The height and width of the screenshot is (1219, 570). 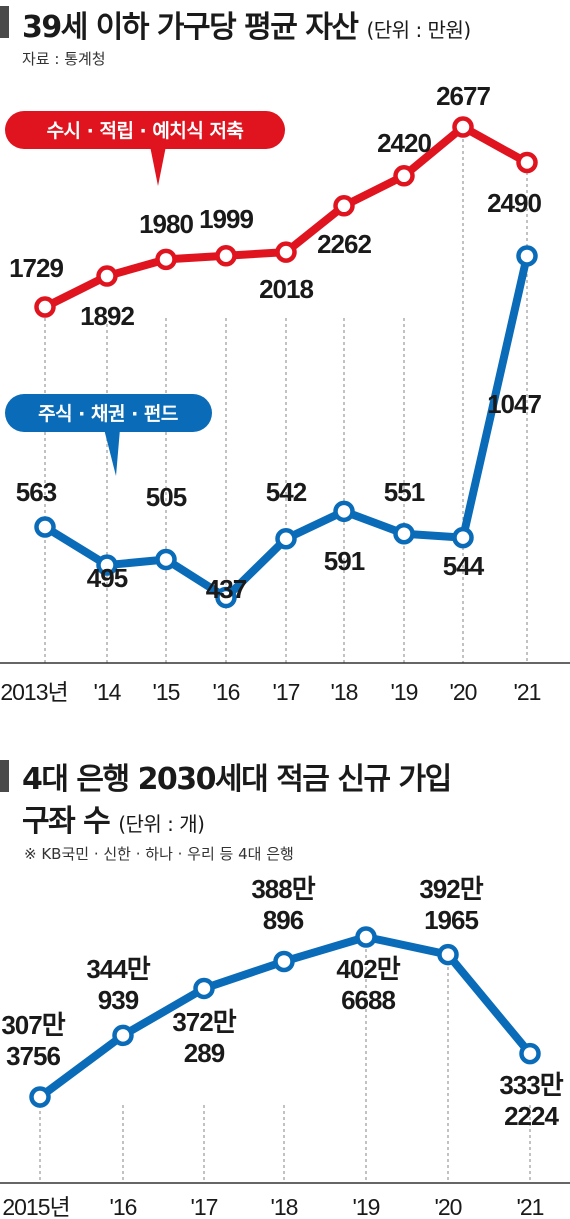 What do you see at coordinates (64, 59) in the screenshot?
I see `chart1-source: 자료 : 통계청` at bounding box center [64, 59].